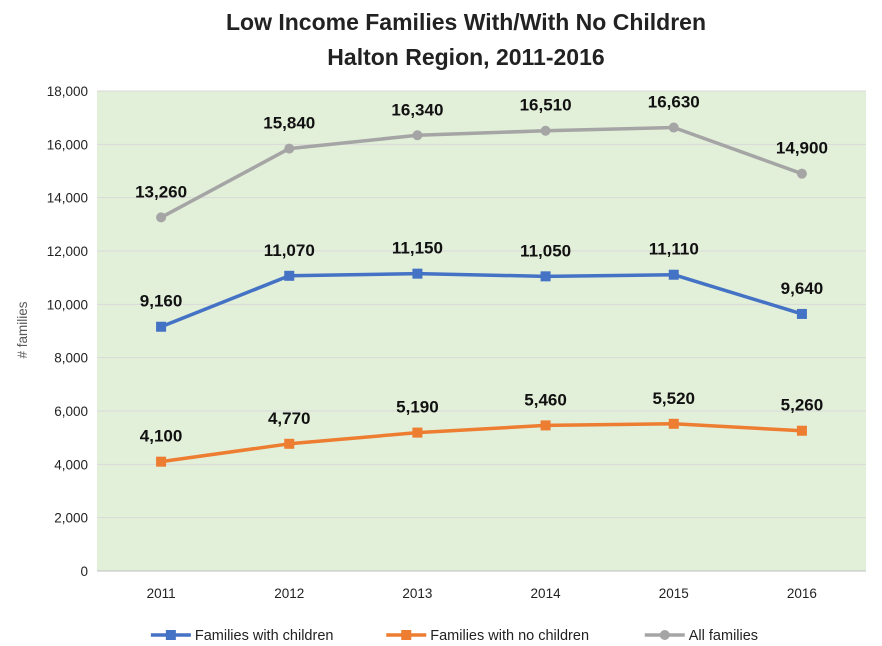  I want to click on data-label: 16,510, so click(546, 105).